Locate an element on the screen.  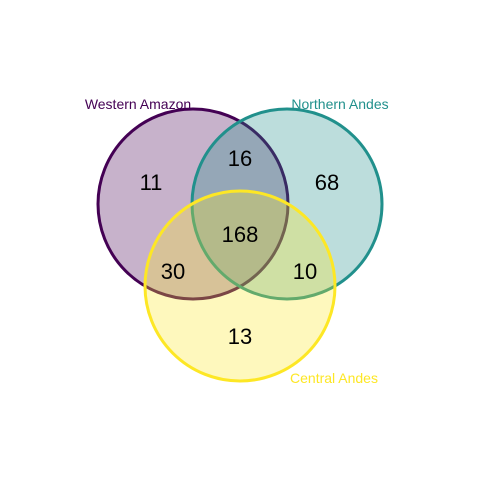
western-amazon-label: Western Amazon is located at coordinates (138, 104).